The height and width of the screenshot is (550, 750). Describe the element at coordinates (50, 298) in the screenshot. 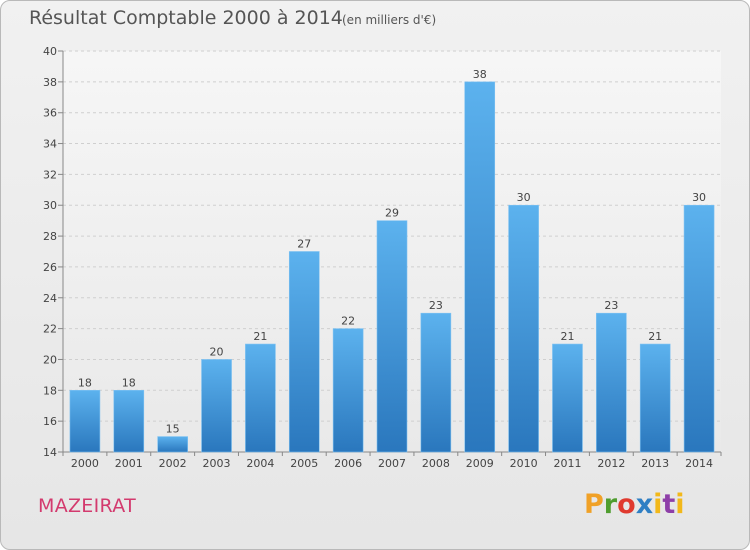

I see `y-tick-label: 24` at that location.